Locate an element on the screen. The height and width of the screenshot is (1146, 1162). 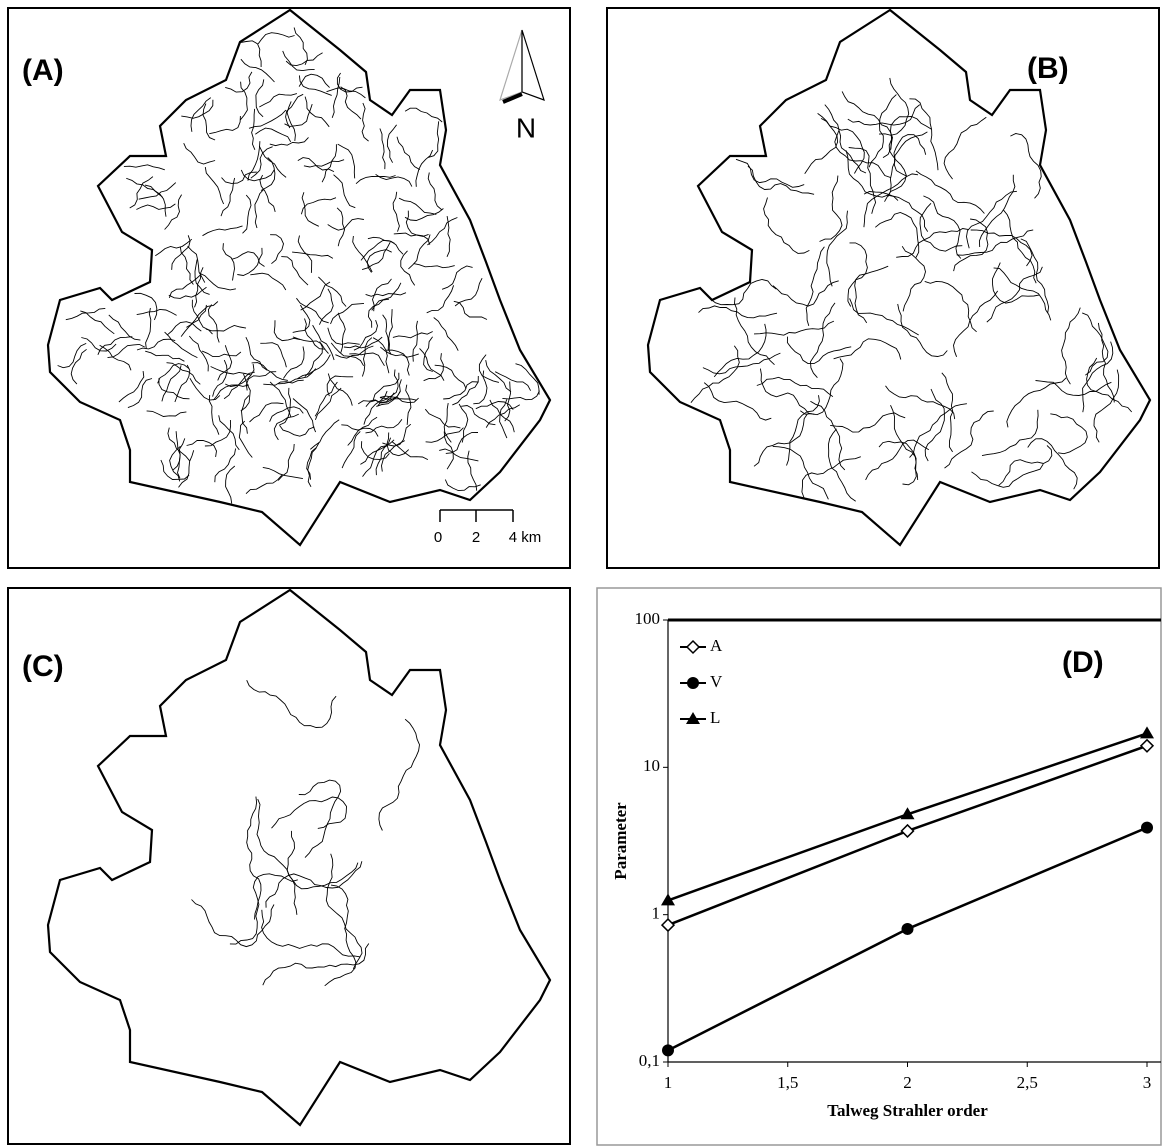
x-tick-label: 3 is located at coordinates (1147, 1082).